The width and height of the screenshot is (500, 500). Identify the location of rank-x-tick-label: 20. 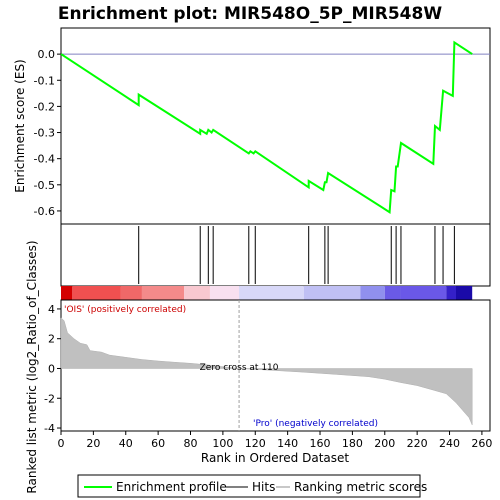
(93, 443).